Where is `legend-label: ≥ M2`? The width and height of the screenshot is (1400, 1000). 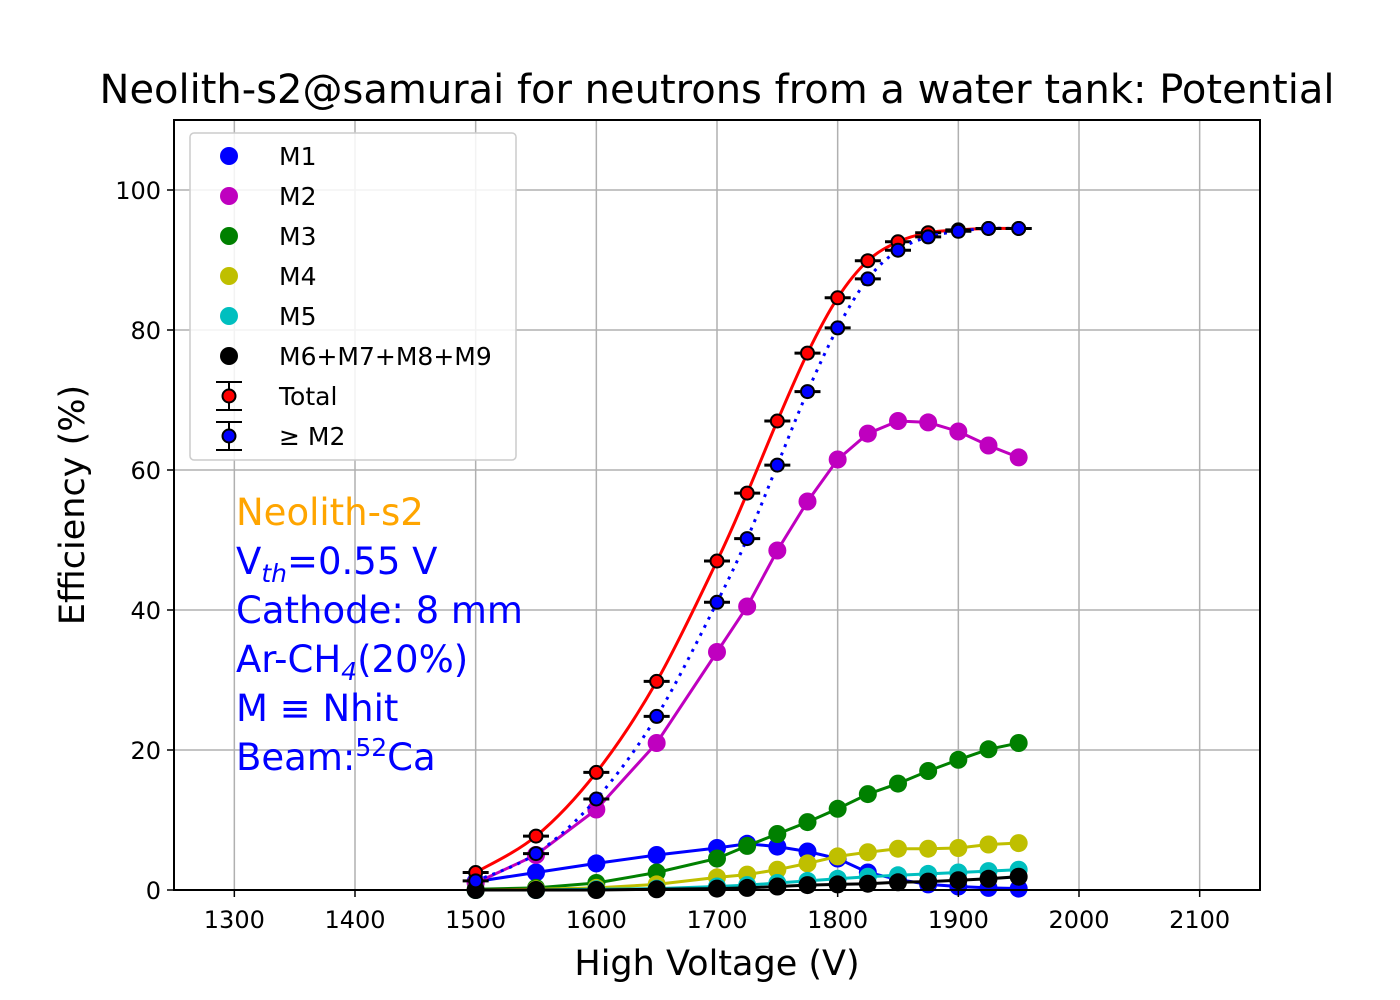 legend-label: ≥ M2 is located at coordinates (312, 436).